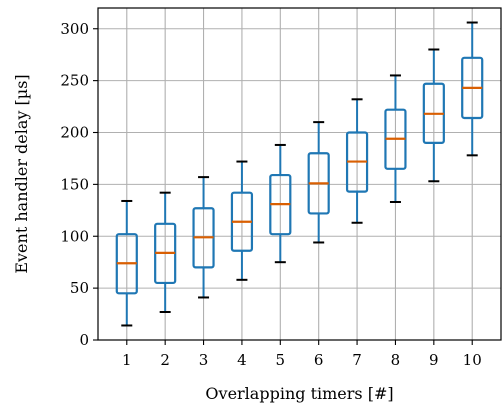 This screenshot has width=503, height=410. Describe the element at coordinates (165, 360) in the screenshot. I see `x-tick-label: 2` at that location.